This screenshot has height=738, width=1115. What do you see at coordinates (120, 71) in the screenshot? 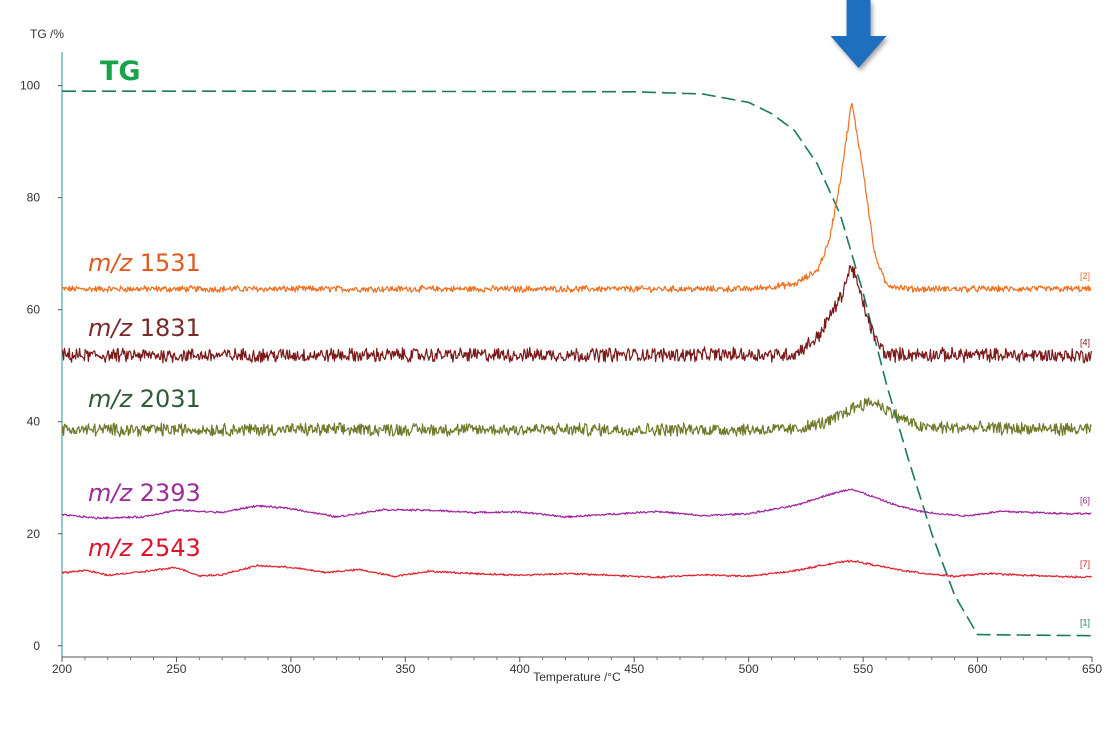
I see `series-label-tg: TG` at bounding box center [120, 71].